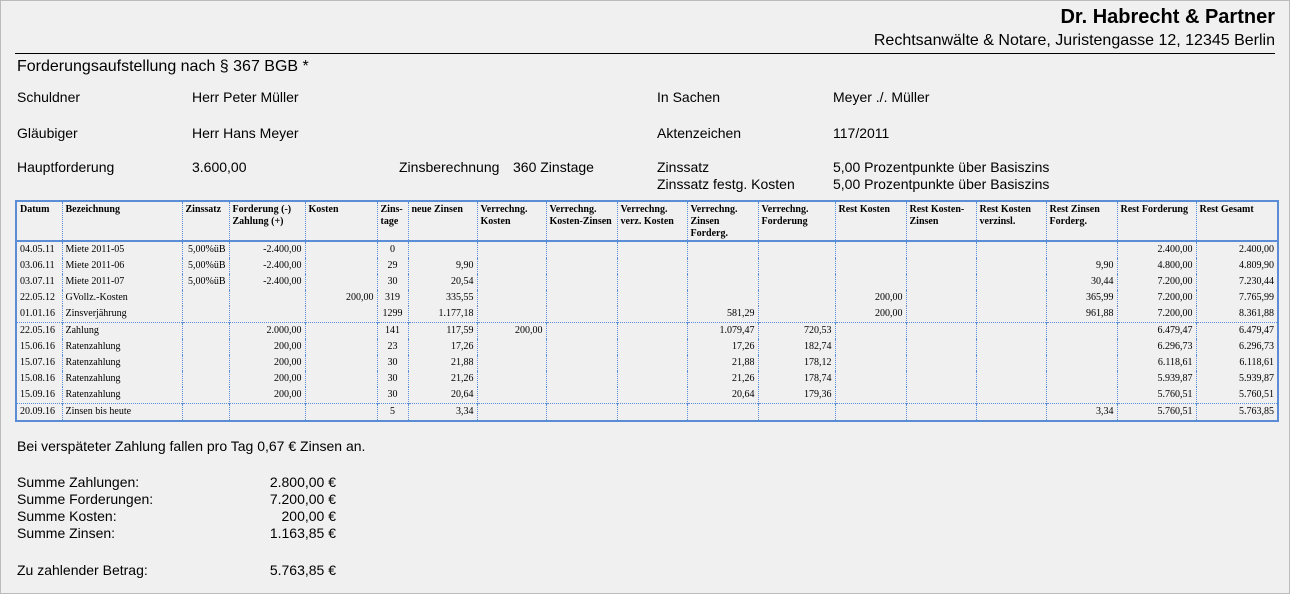 This screenshot has width=1290, height=594. What do you see at coordinates (1156, 221) in the screenshot?
I see `column-header: Rest Forderung` at bounding box center [1156, 221].